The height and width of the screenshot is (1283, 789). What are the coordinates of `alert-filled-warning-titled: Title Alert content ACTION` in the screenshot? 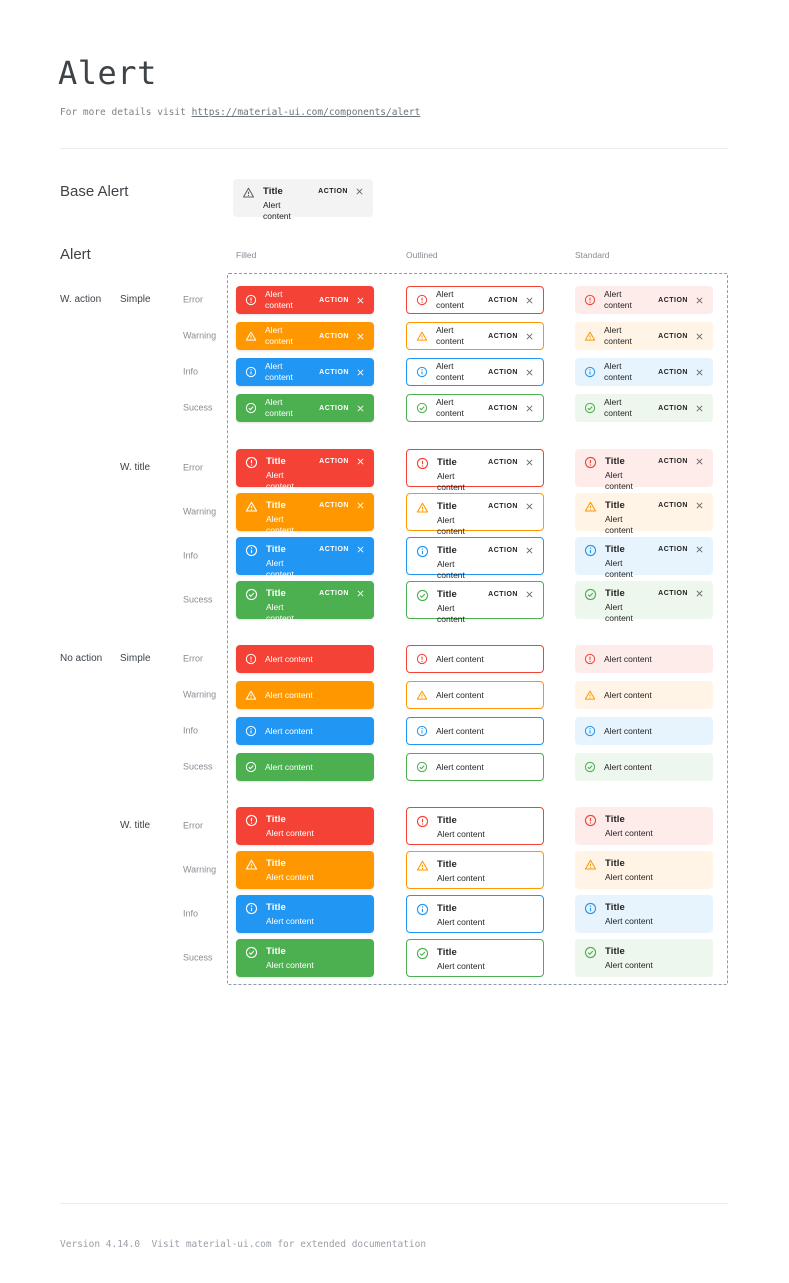 It's located at (305, 514).